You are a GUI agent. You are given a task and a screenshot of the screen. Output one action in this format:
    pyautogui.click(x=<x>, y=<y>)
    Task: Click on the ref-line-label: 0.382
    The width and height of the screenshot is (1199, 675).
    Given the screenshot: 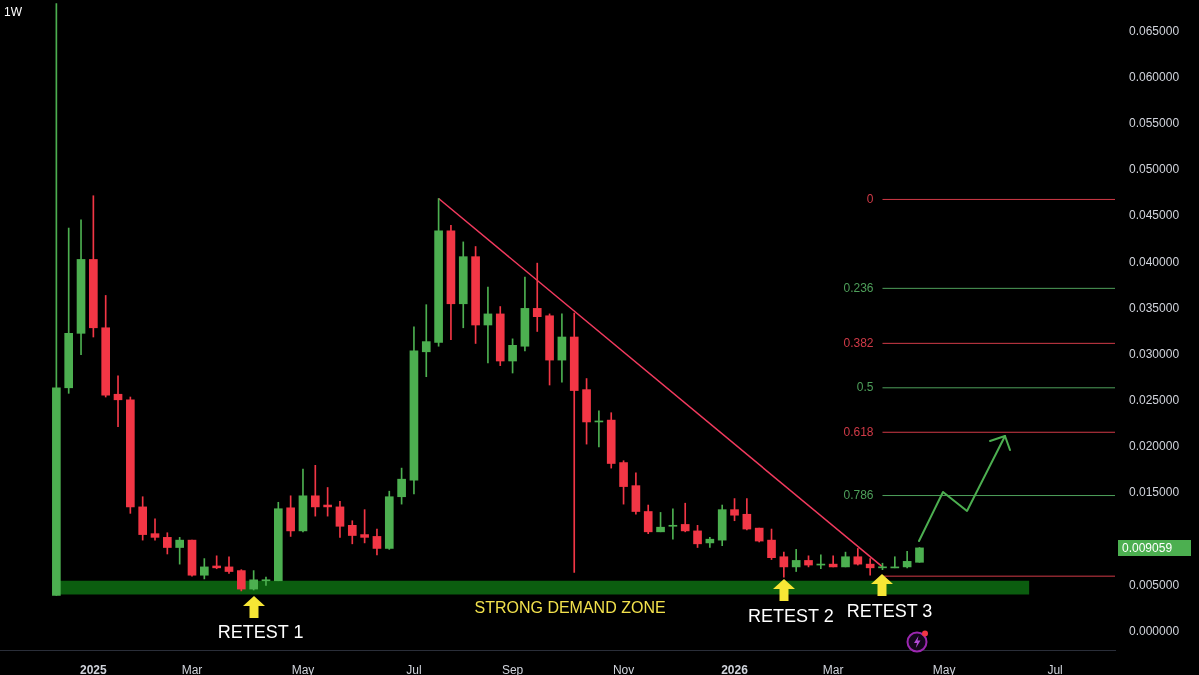 What is the action you would take?
    pyautogui.click(x=858, y=342)
    